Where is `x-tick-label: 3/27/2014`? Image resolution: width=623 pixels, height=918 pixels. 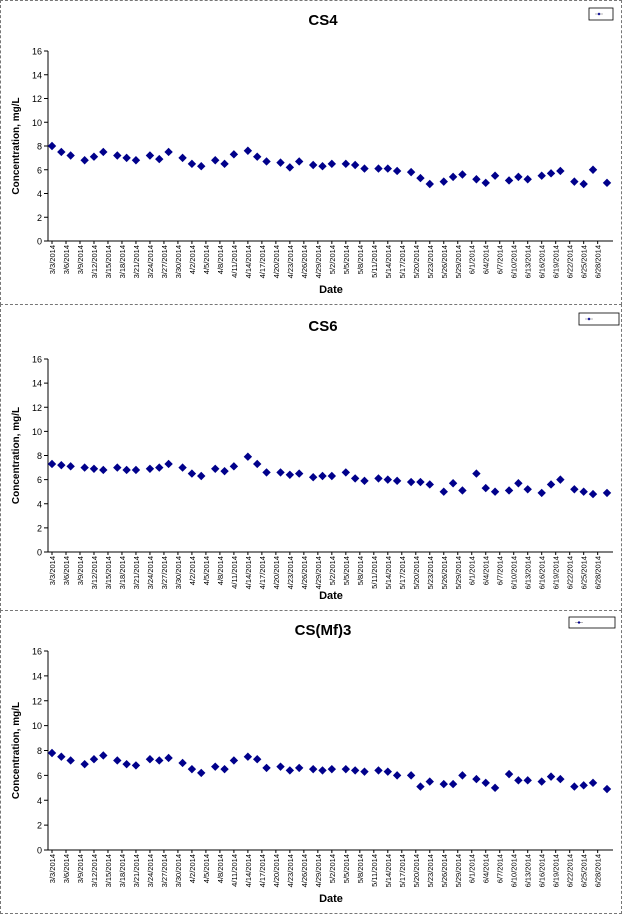 x-tick-label: 3/27/2014 is located at coordinates (164, 261).